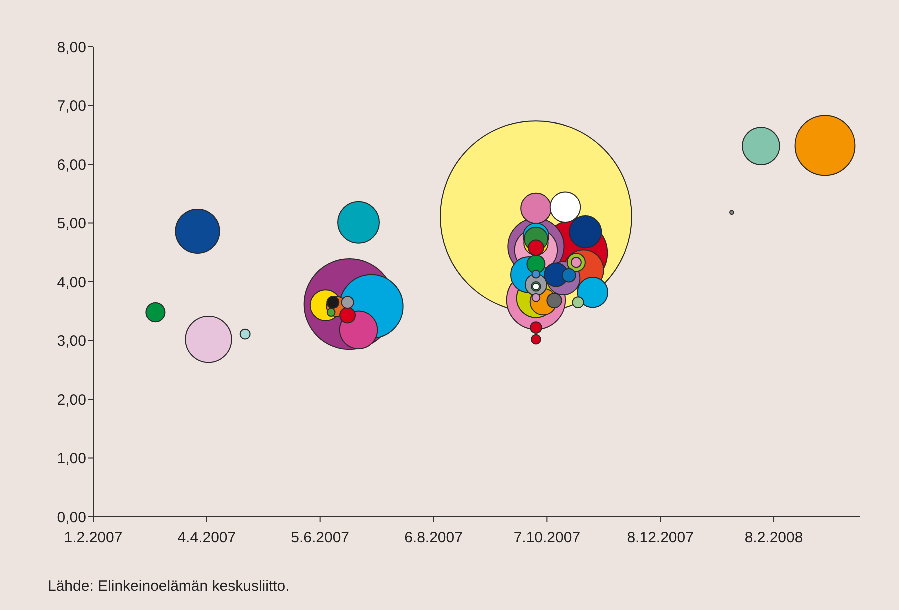 The height and width of the screenshot is (610, 899). Describe the element at coordinates (71, 165) in the screenshot. I see `y-tick-label: 6,00` at that location.